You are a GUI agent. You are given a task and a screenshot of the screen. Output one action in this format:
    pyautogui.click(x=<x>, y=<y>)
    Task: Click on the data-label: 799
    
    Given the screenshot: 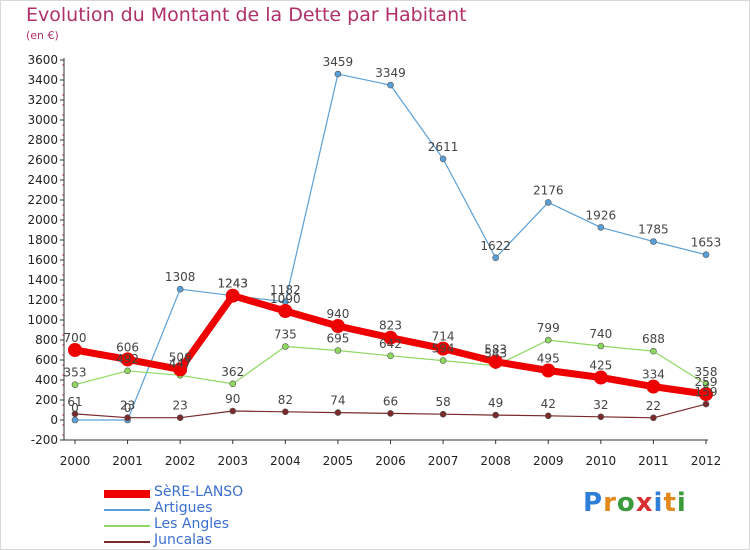 What is the action you would take?
    pyautogui.click(x=548, y=328)
    